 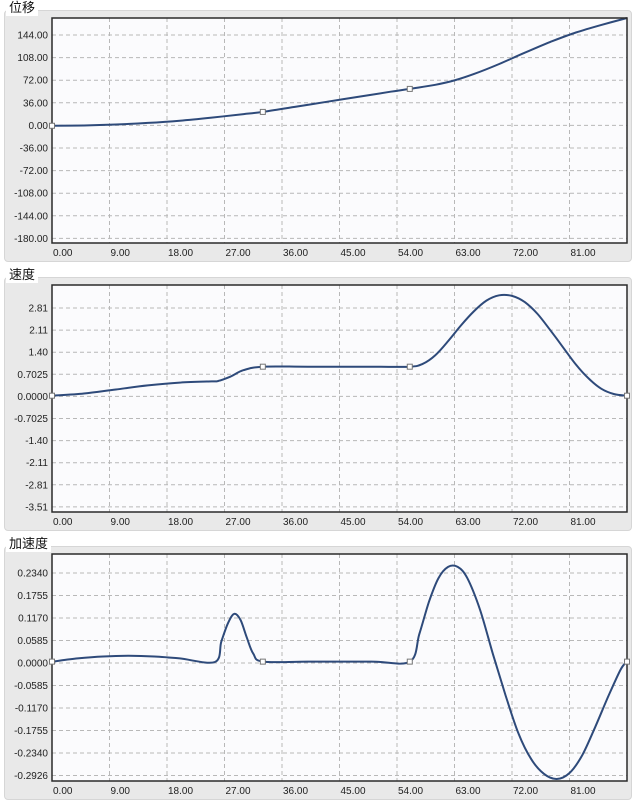 I want to click on y-tick-label: -0.2340, so click(x=31, y=754).